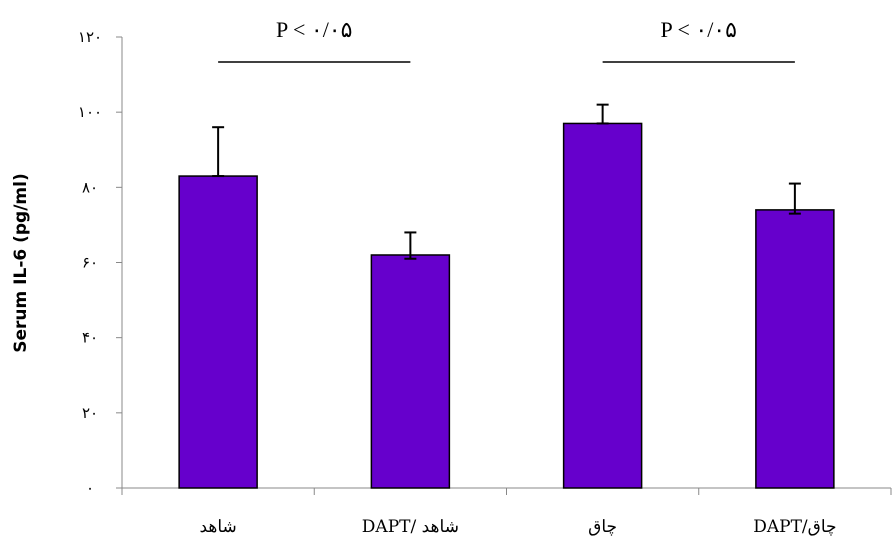 Image resolution: width=894 pixels, height=544 pixels. What do you see at coordinates (90, 488) in the screenshot?
I see `y-tick-label: ۰` at bounding box center [90, 488].